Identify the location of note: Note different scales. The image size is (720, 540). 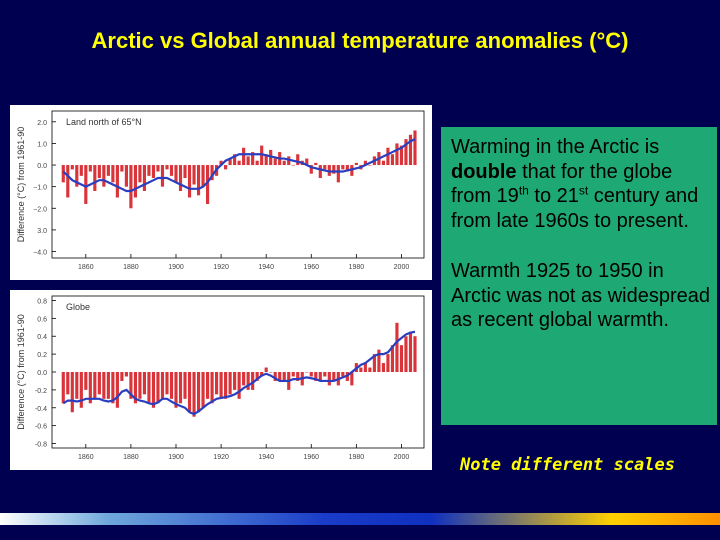
(567, 465).